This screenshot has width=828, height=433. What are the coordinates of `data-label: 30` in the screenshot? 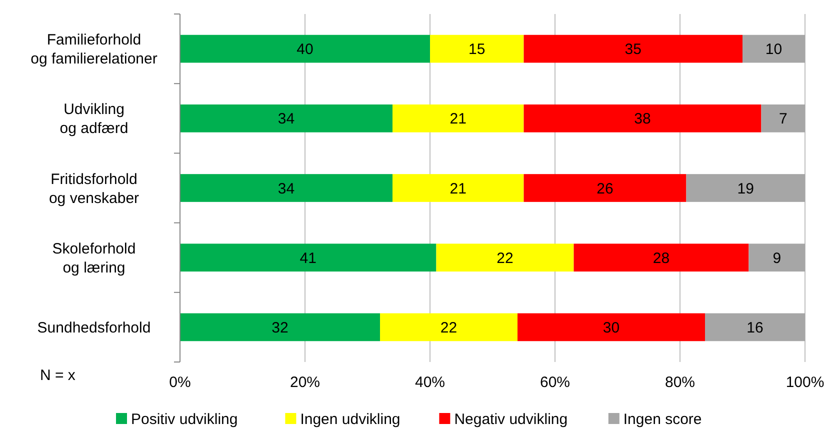 It's located at (611, 327).